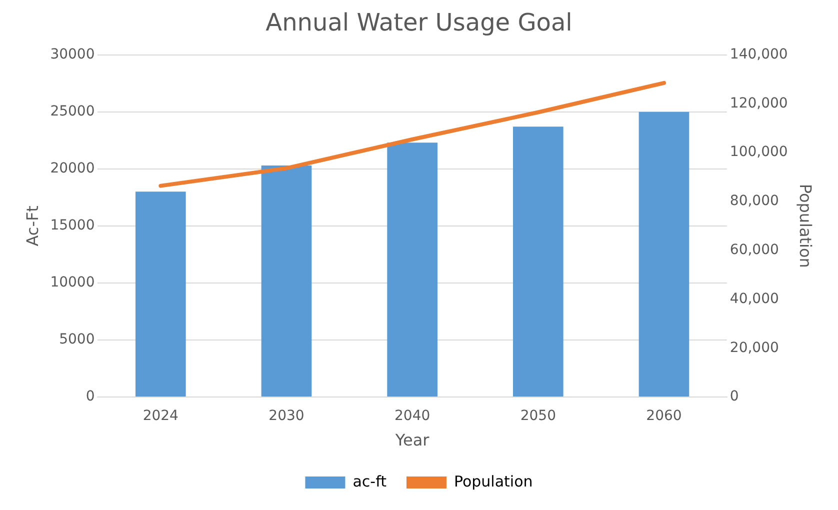  Describe the element at coordinates (160, 416) in the screenshot. I see `x-tick-label: 2024` at that location.